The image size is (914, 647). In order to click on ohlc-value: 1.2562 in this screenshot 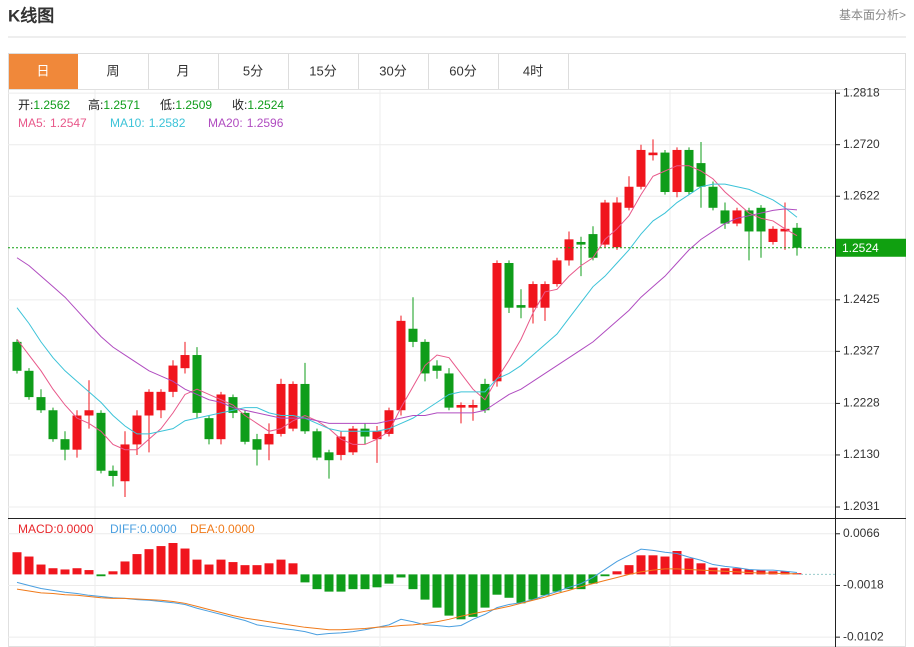, I will do `click(51, 105)`.